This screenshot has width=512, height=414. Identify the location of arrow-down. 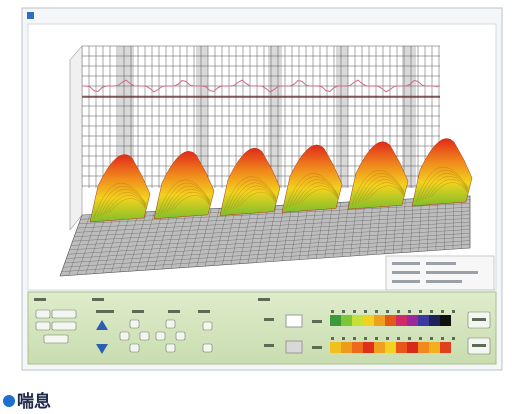
(102, 349).